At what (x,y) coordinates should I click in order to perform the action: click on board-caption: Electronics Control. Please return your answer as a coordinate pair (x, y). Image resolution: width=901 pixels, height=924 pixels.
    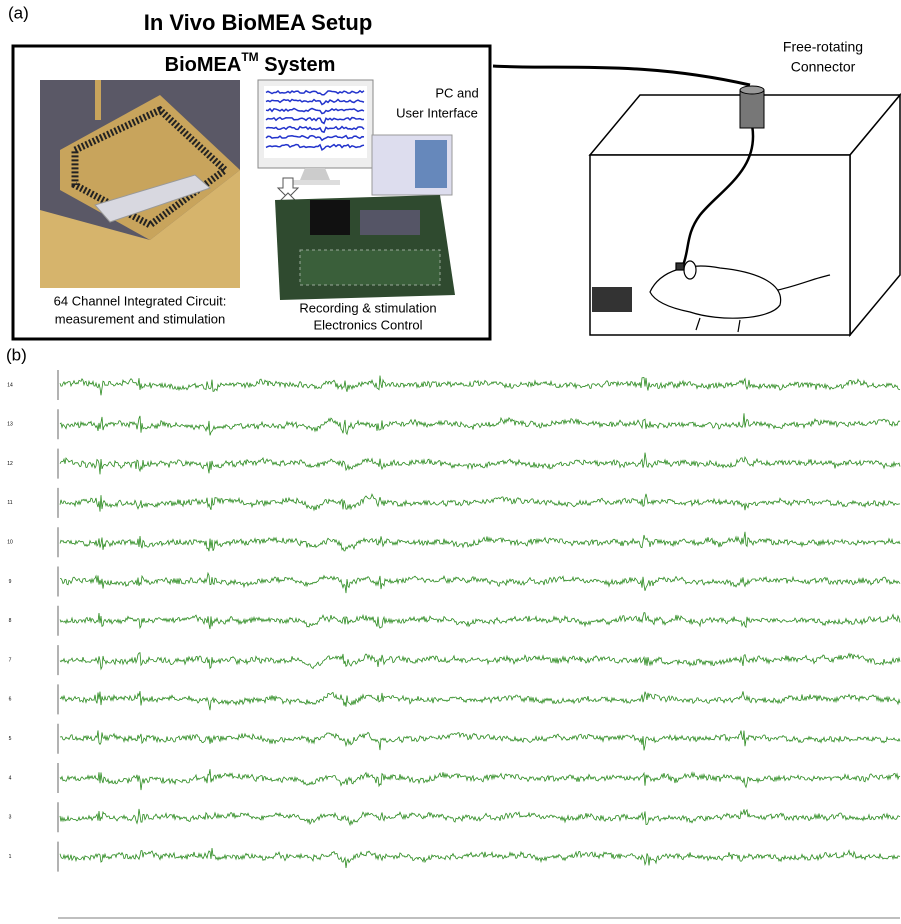
    Looking at the image, I should click on (367, 324).